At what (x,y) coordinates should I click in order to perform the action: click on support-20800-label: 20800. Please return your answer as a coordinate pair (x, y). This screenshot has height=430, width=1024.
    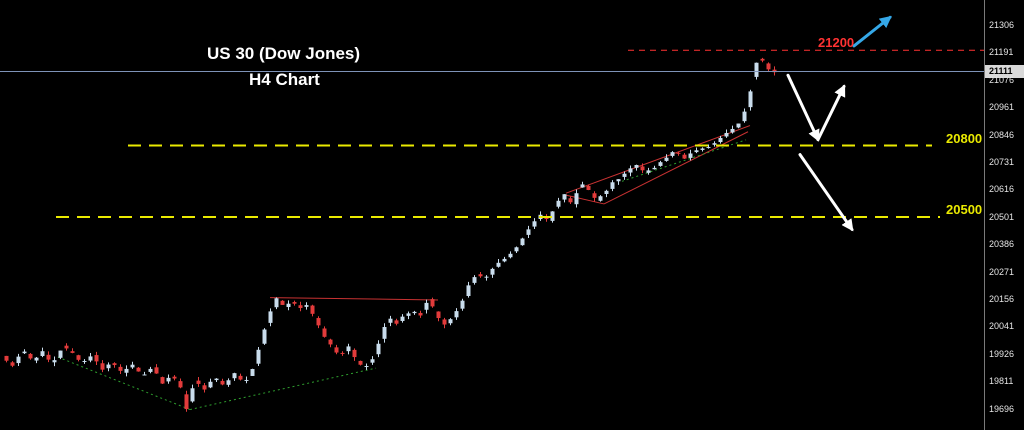
    Looking at the image, I should click on (964, 138).